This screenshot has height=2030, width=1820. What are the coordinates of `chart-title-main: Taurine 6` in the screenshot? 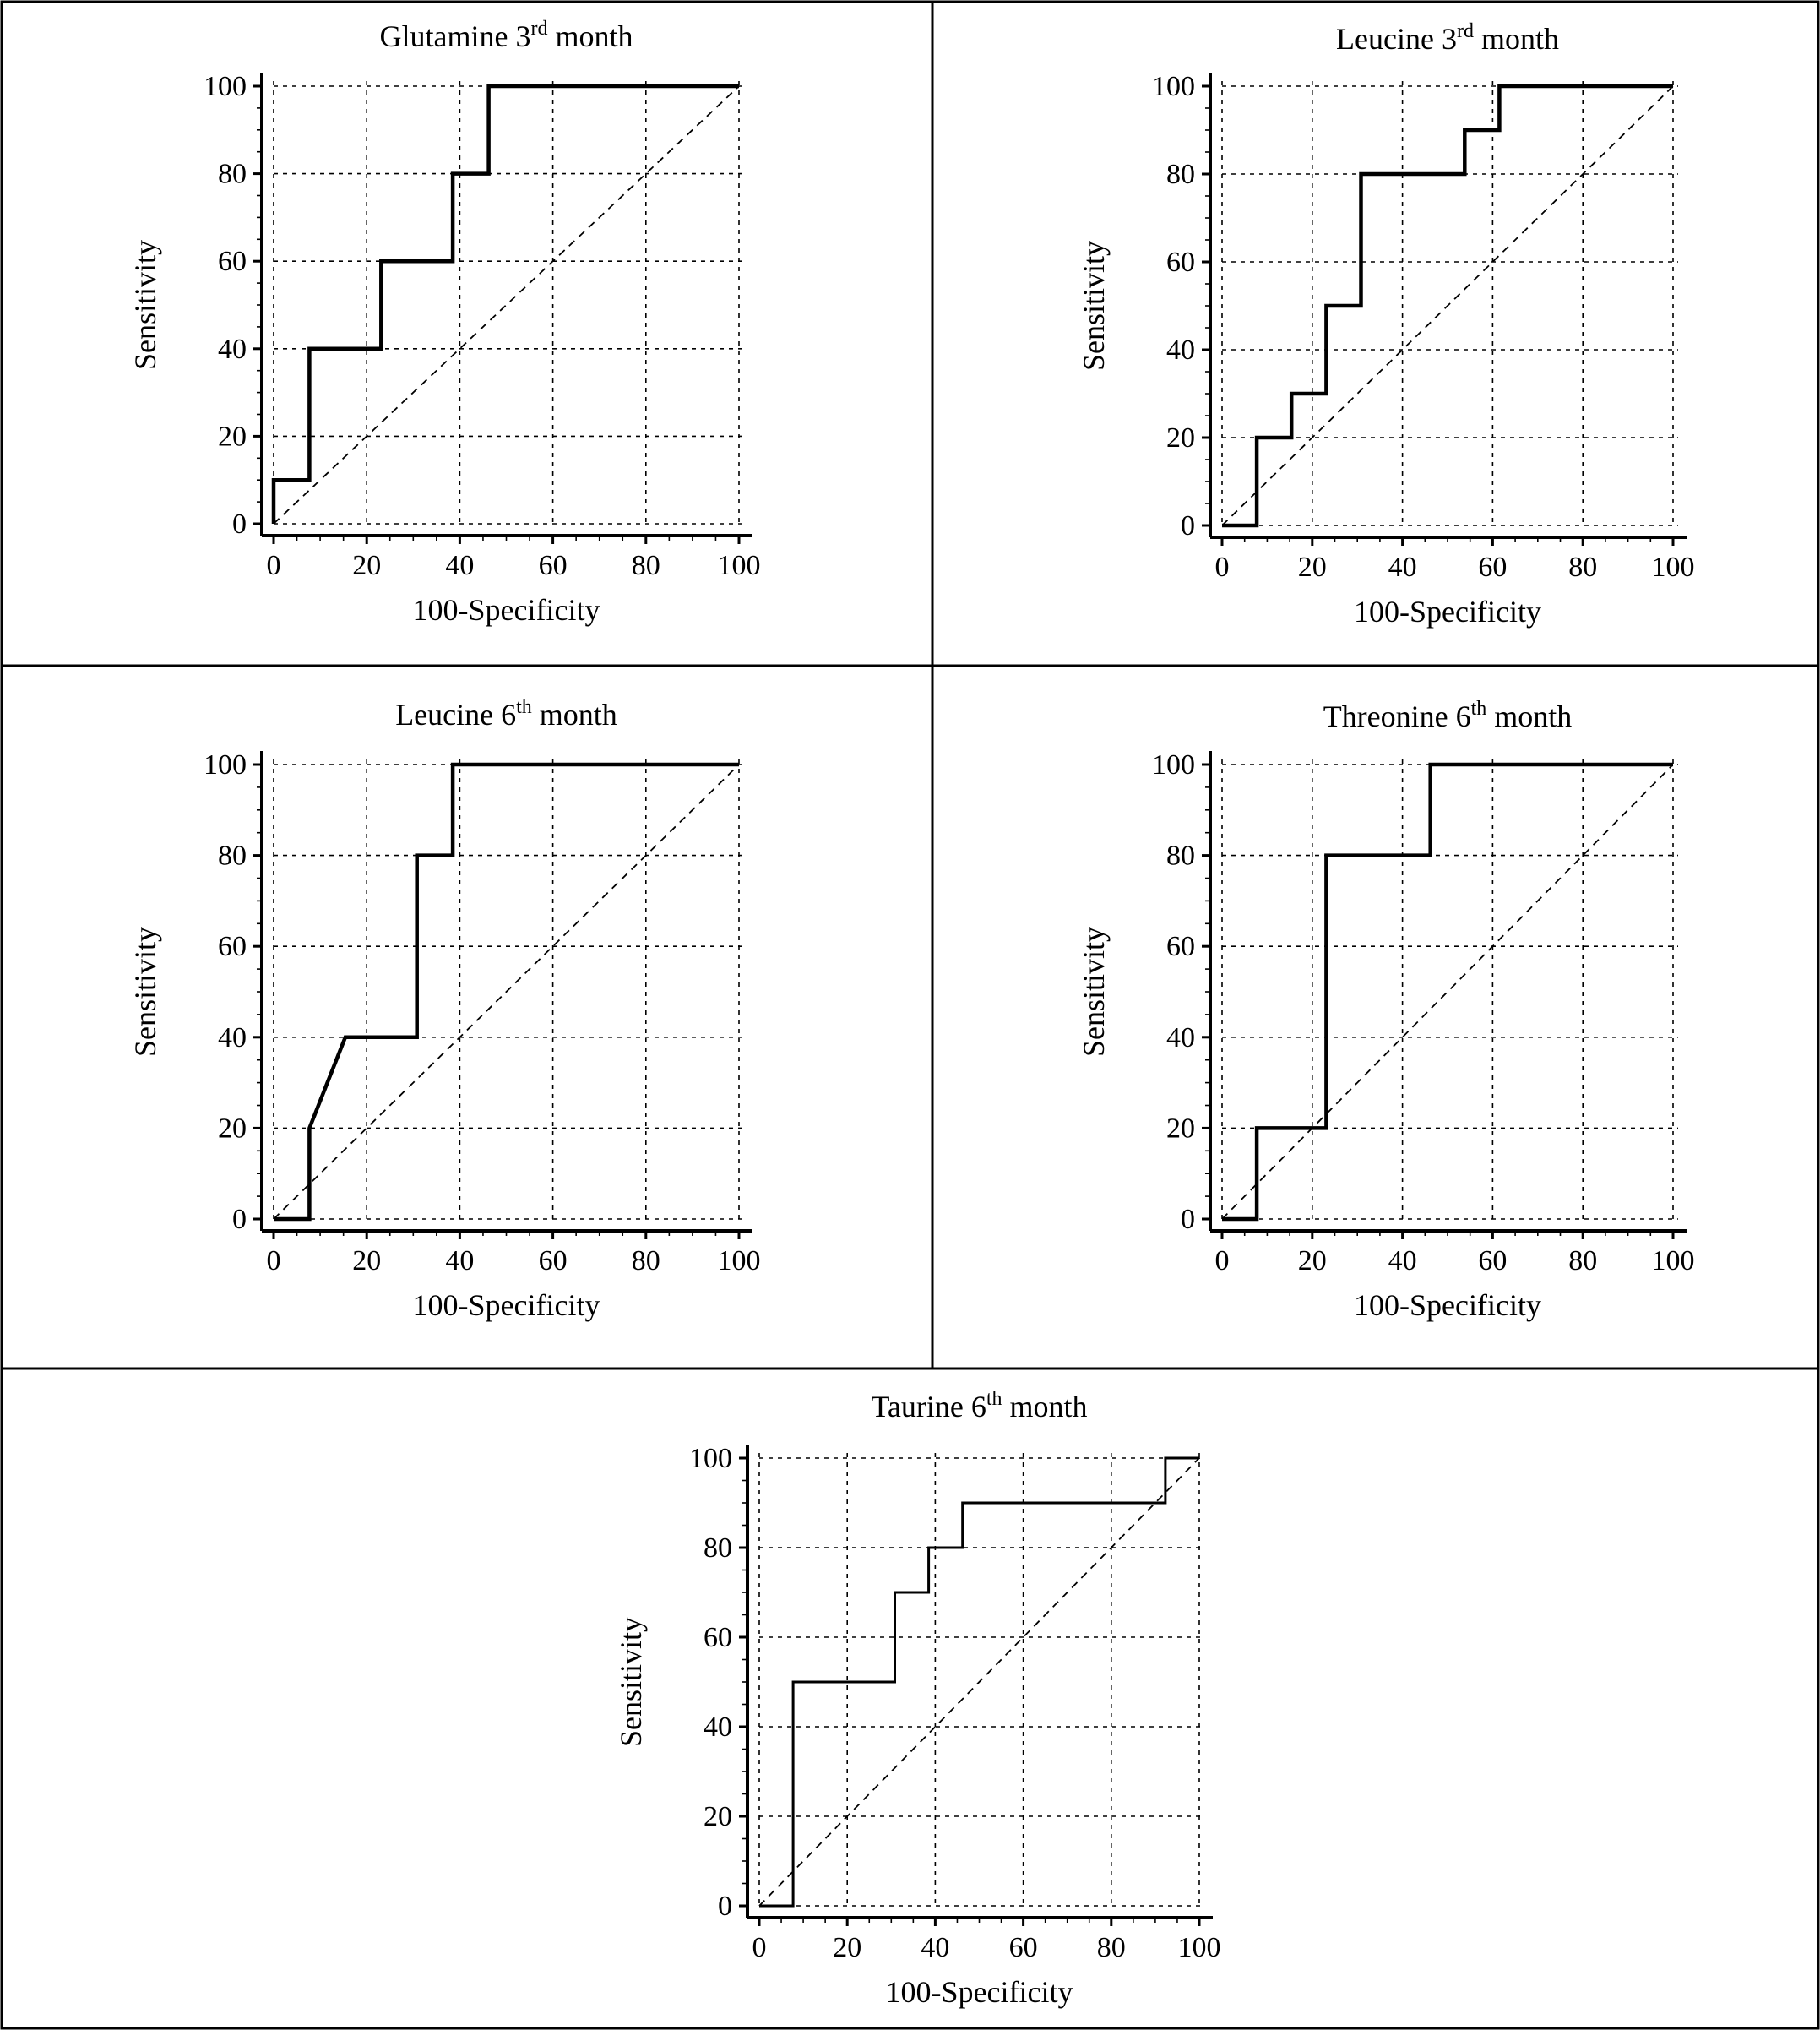 It's located at (928, 1406).